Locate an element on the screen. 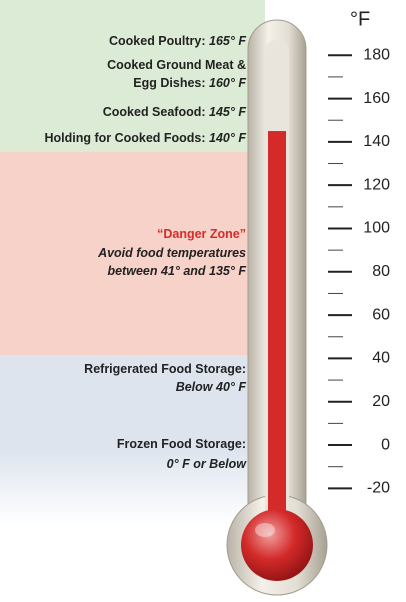  tick-label: -20 is located at coordinates (378, 488).